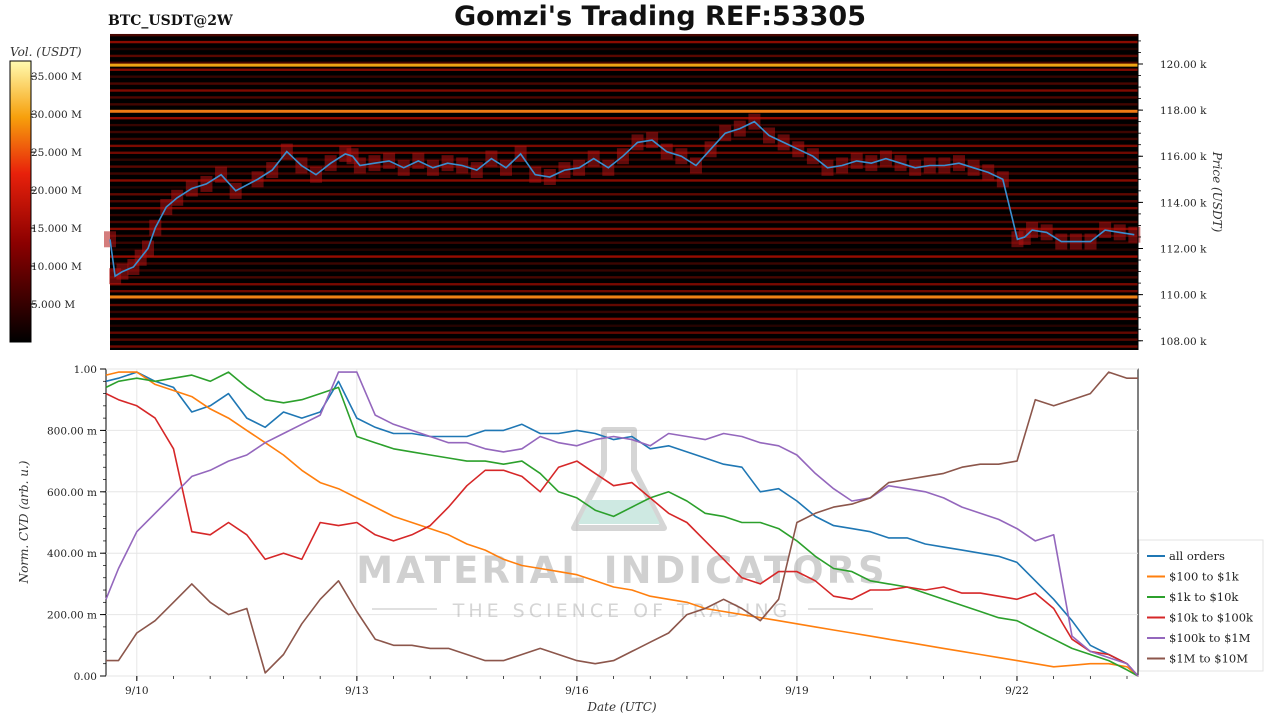 The image size is (1280, 720). I want to click on pair-label: BTC_USDT@2W, so click(170, 21).